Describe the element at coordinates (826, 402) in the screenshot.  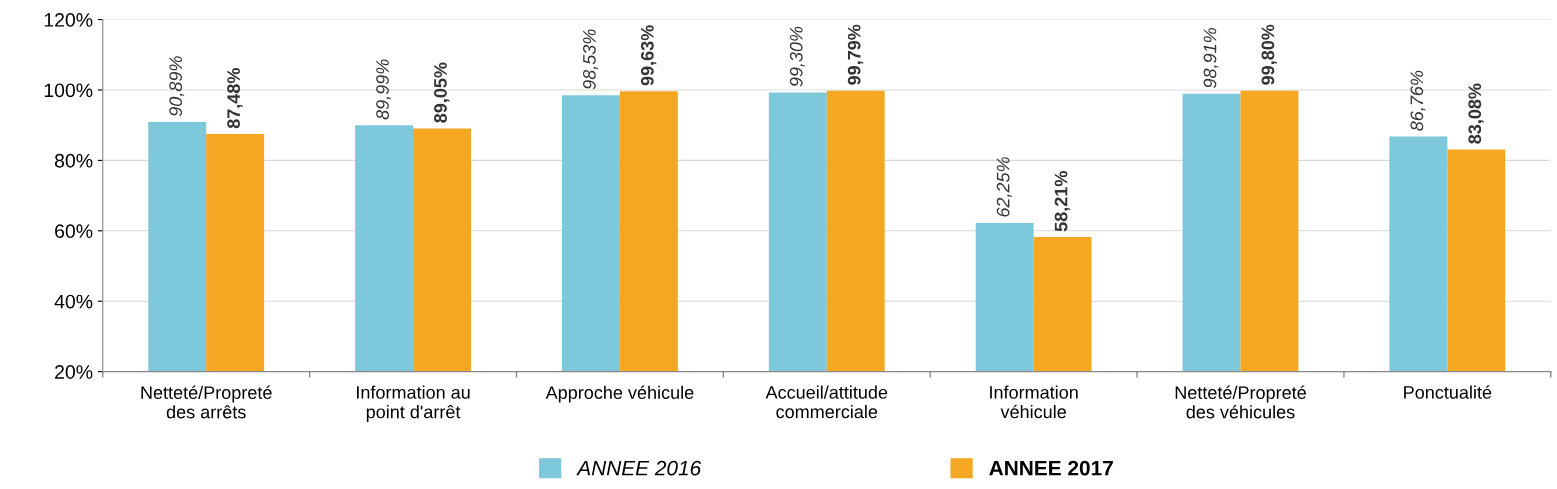
I see `x-tick-label: Accueil/attitude commerciale` at that location.